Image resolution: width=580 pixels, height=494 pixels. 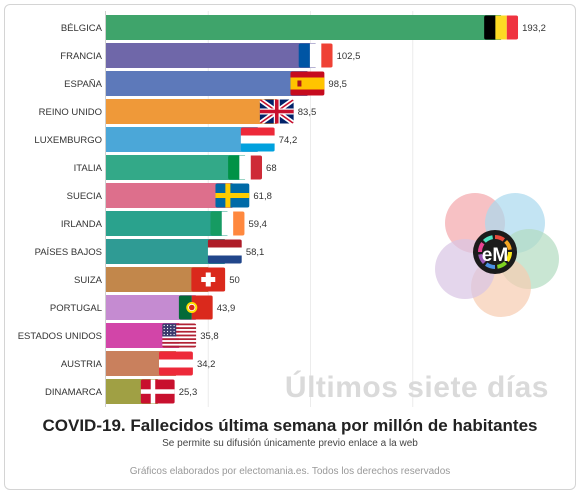 I want to click on flag-uk-icon, so click(x=276, y=111).